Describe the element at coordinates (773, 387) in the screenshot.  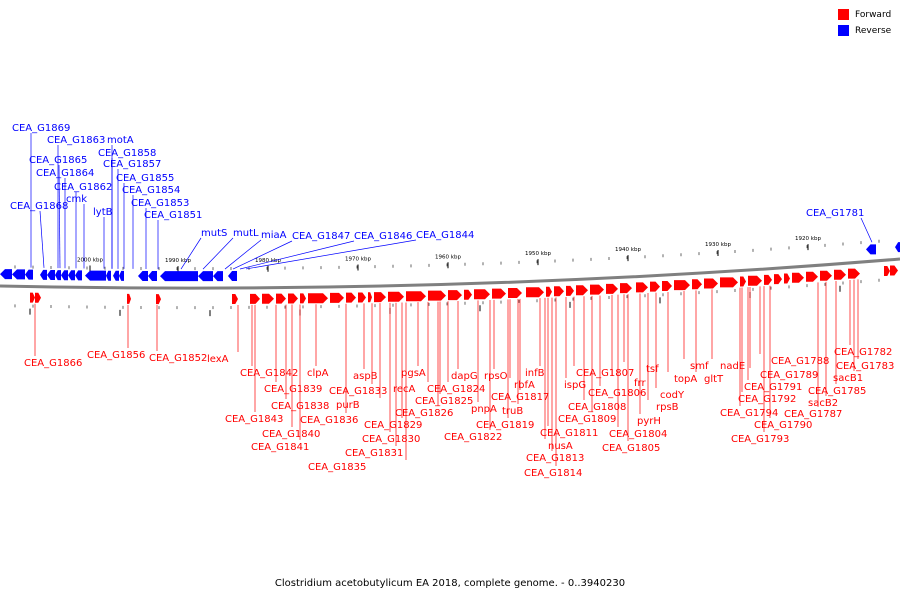
I see `forward-gene-label-cea-g1791: CEA_G1791` at that location.